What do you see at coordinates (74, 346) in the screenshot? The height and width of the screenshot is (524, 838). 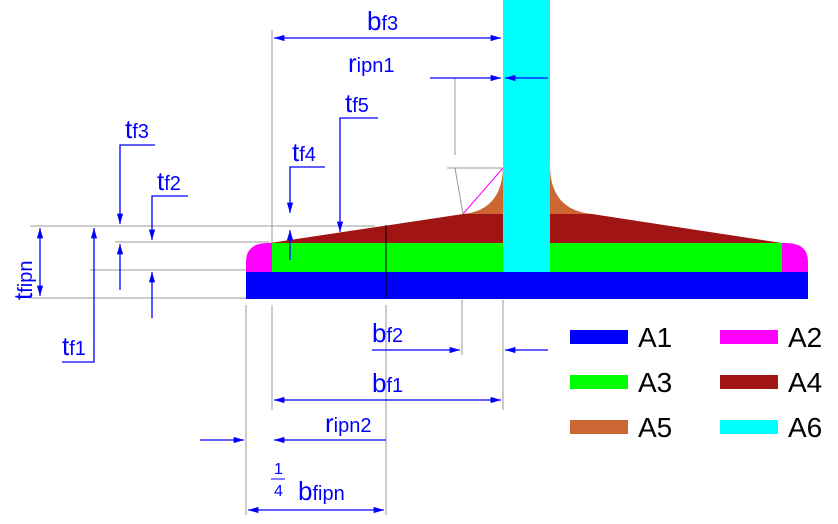 I see `label: tf1` at bounding box center [74, 346].